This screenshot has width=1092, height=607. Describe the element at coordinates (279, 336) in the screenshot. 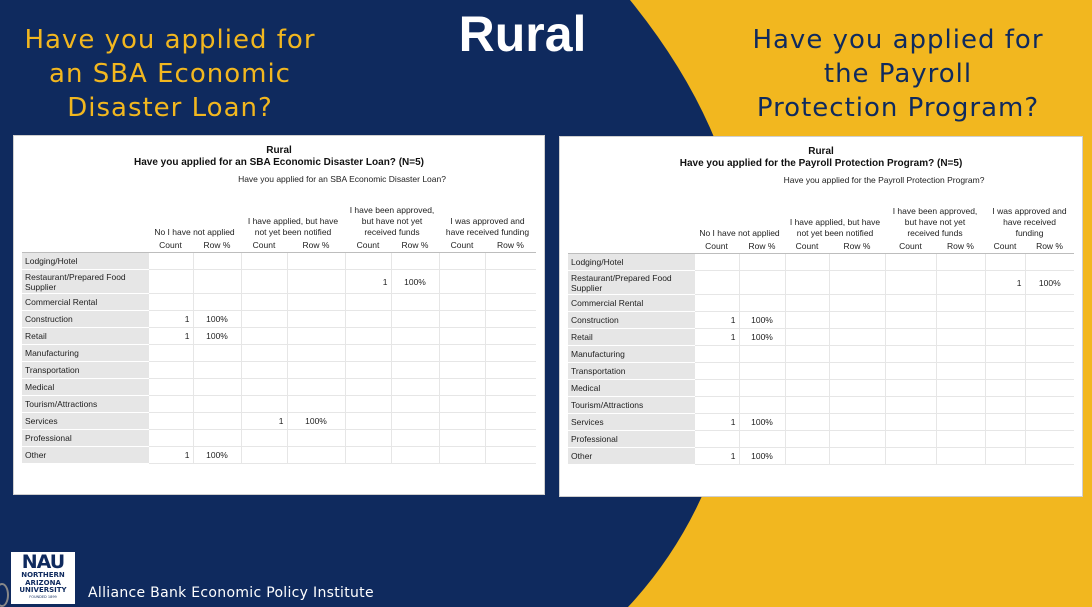

I see `table-row: Retail 1 100%` at that location.